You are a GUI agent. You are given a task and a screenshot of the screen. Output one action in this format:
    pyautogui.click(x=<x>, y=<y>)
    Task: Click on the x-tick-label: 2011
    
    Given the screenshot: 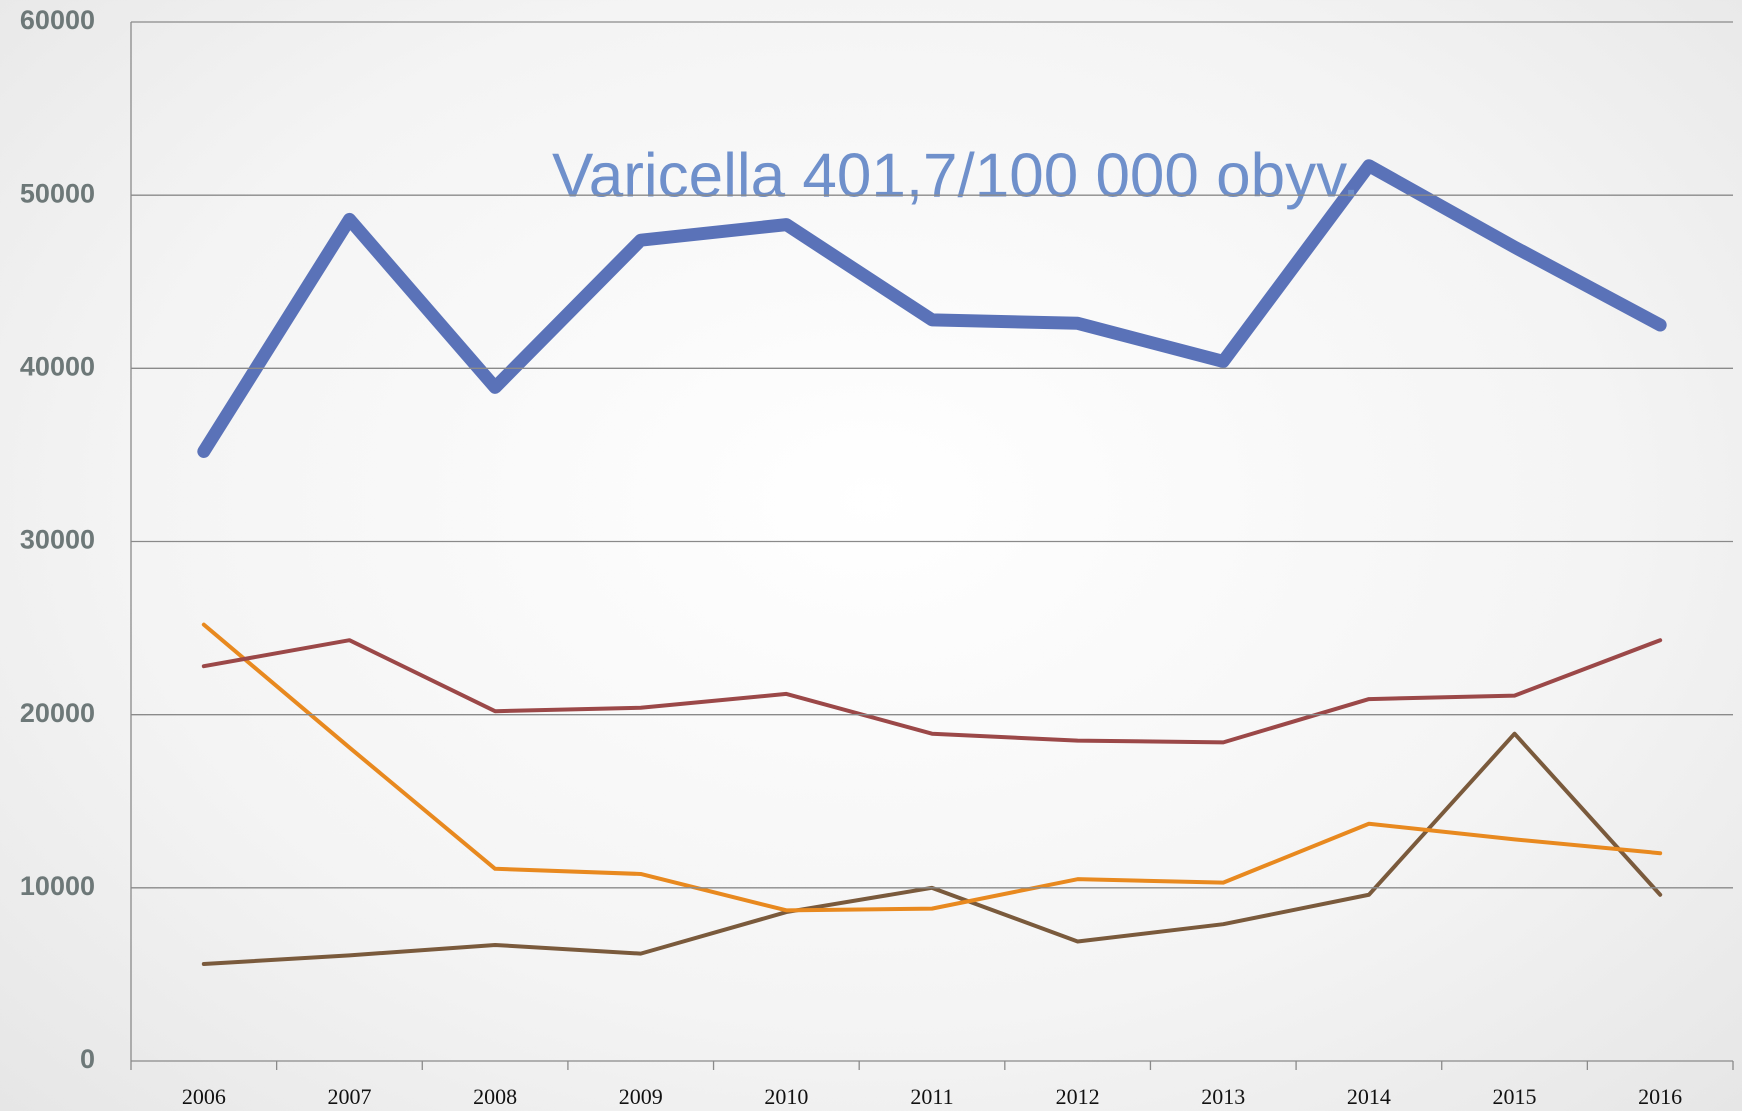 What is the action you would take?
    pyautogui.click(x=931, y=1096)
    